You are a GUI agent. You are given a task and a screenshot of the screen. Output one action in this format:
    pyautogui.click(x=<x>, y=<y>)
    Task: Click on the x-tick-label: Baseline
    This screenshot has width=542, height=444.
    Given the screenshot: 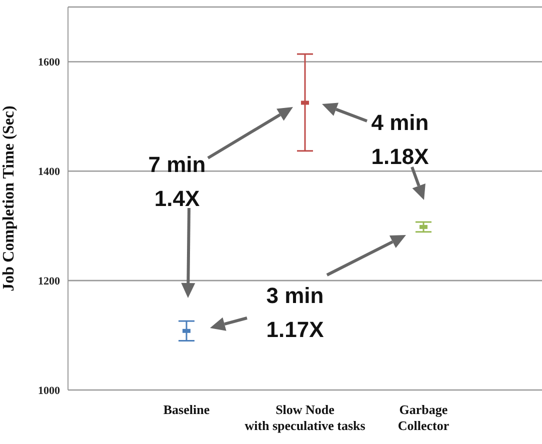 What is the action you would take?
    pyautogui.click(x=186, y=409)
    